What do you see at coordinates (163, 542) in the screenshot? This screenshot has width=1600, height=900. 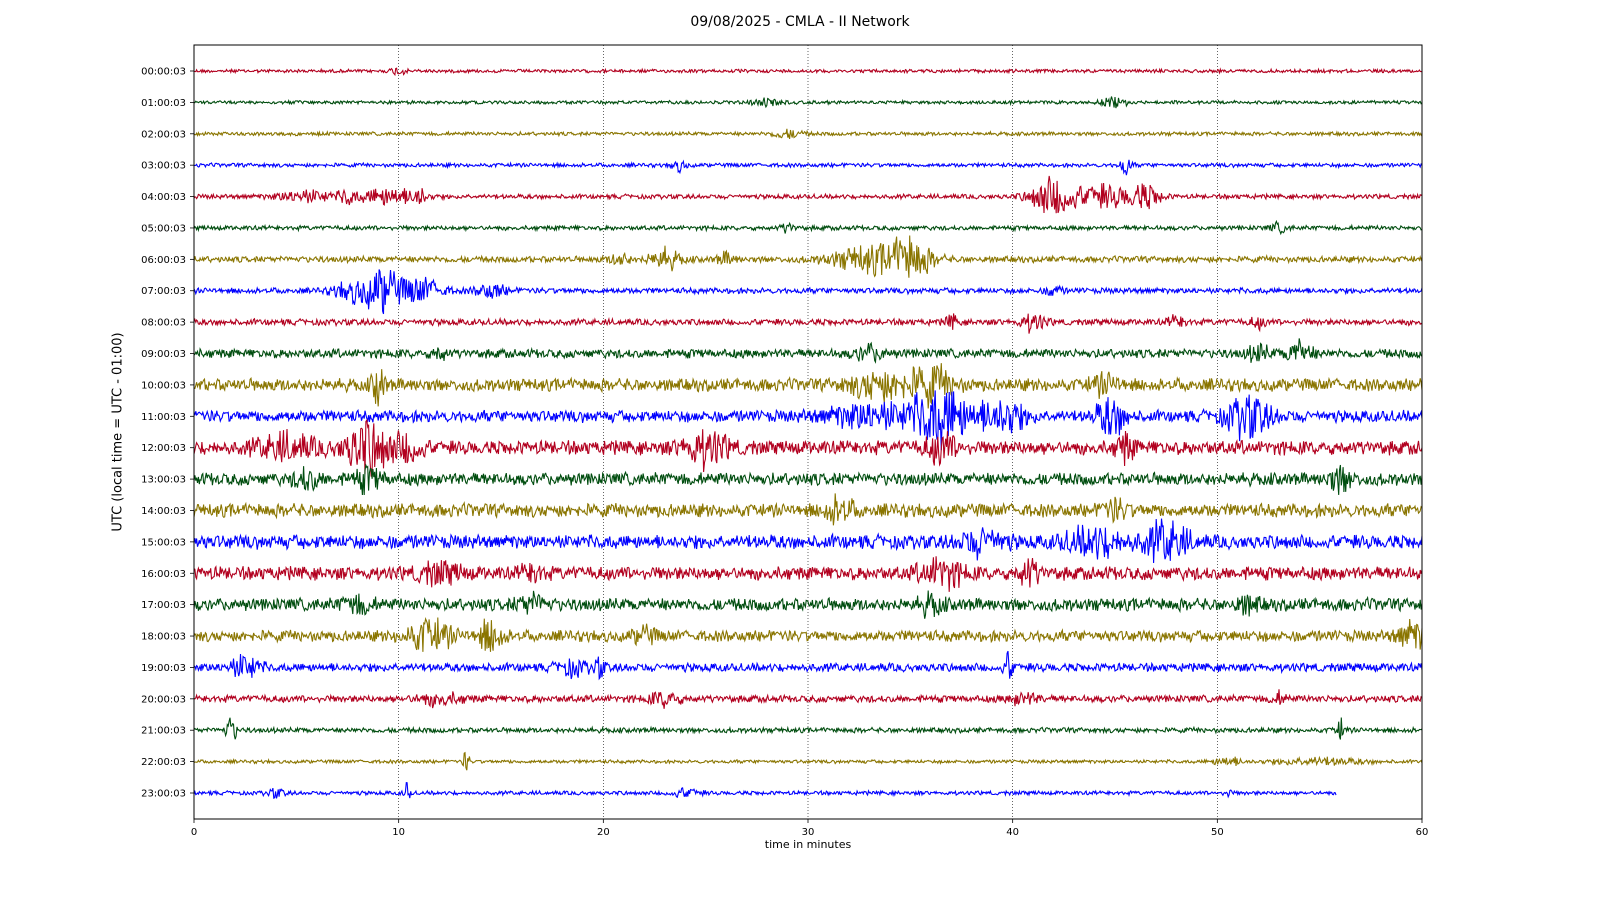 I see `y-tick-label: 15:00:03` at bounding box center [163, 542].